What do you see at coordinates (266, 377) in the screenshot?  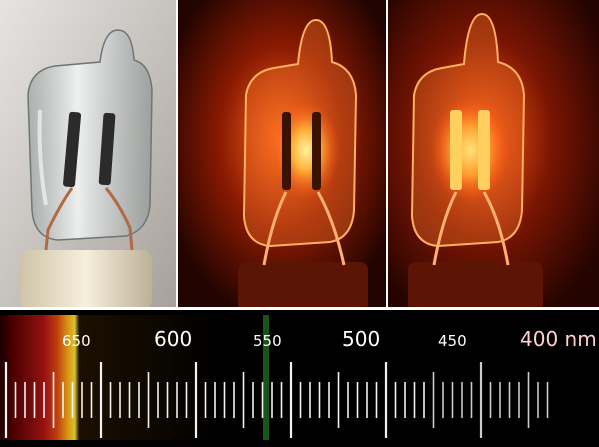 I see `emission-line-green` at bounding box center [266, 377].